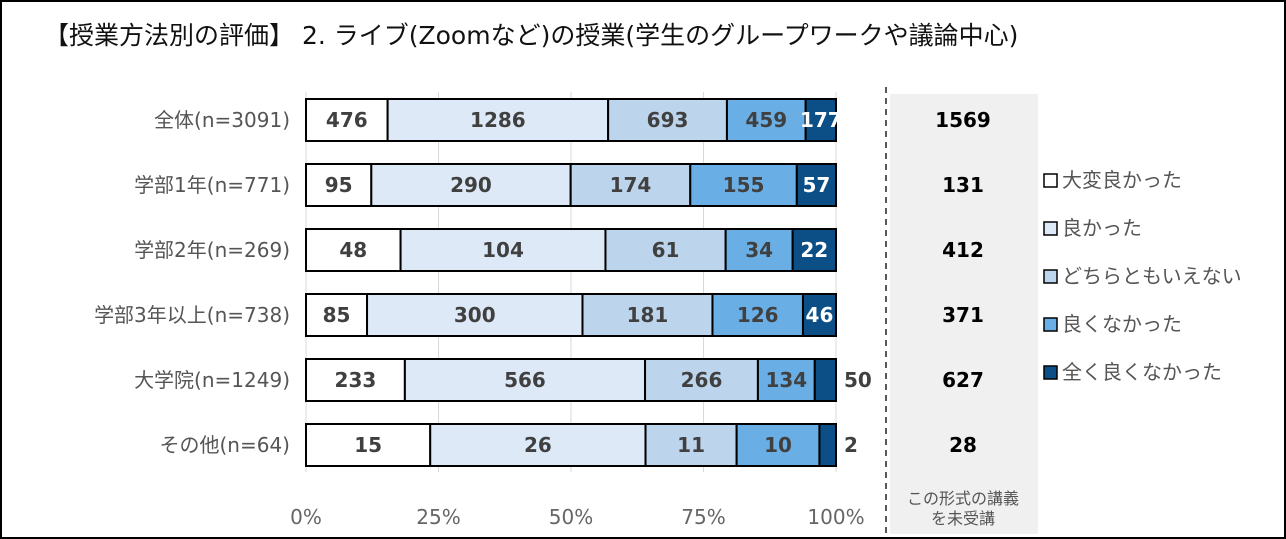 The image size is (1286, 539). I want to click on category-label: 全体(n=3091), so click(222, 120).